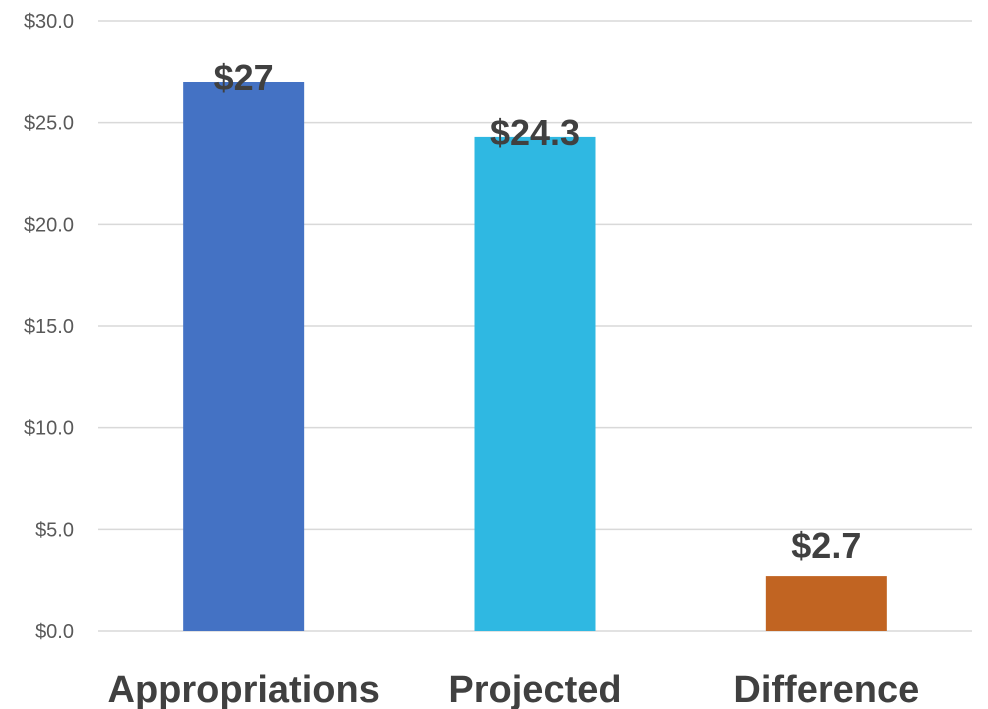  I want to click on y-tick-label: $15.0, so click(49, 327).